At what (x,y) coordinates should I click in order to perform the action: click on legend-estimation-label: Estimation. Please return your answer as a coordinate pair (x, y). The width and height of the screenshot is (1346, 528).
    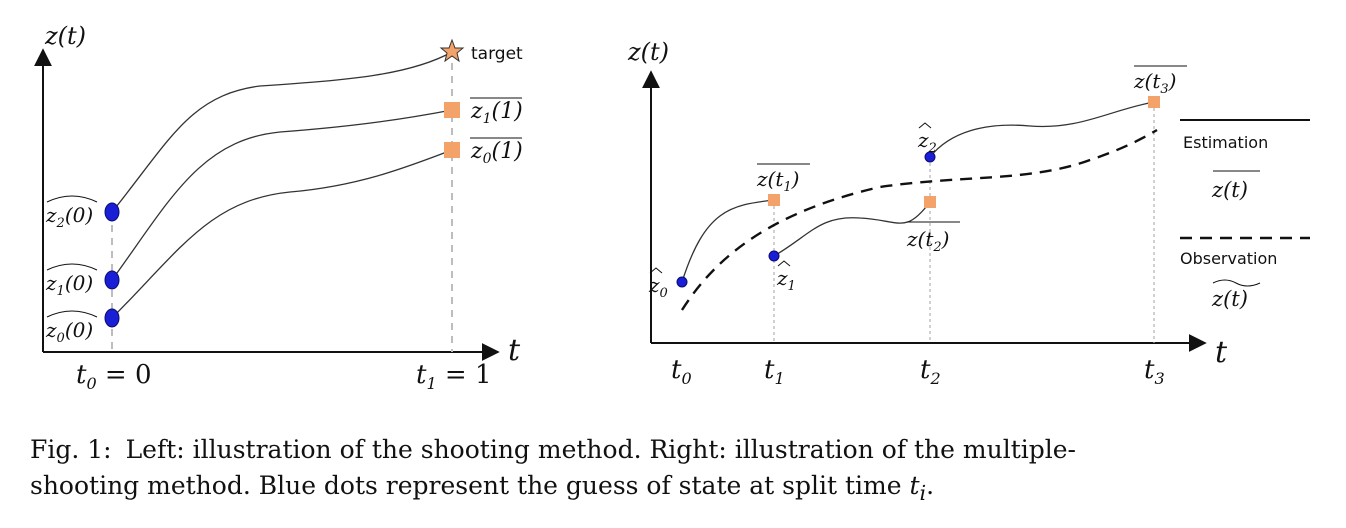
    Looking at the image, I should click on (1225, 142).